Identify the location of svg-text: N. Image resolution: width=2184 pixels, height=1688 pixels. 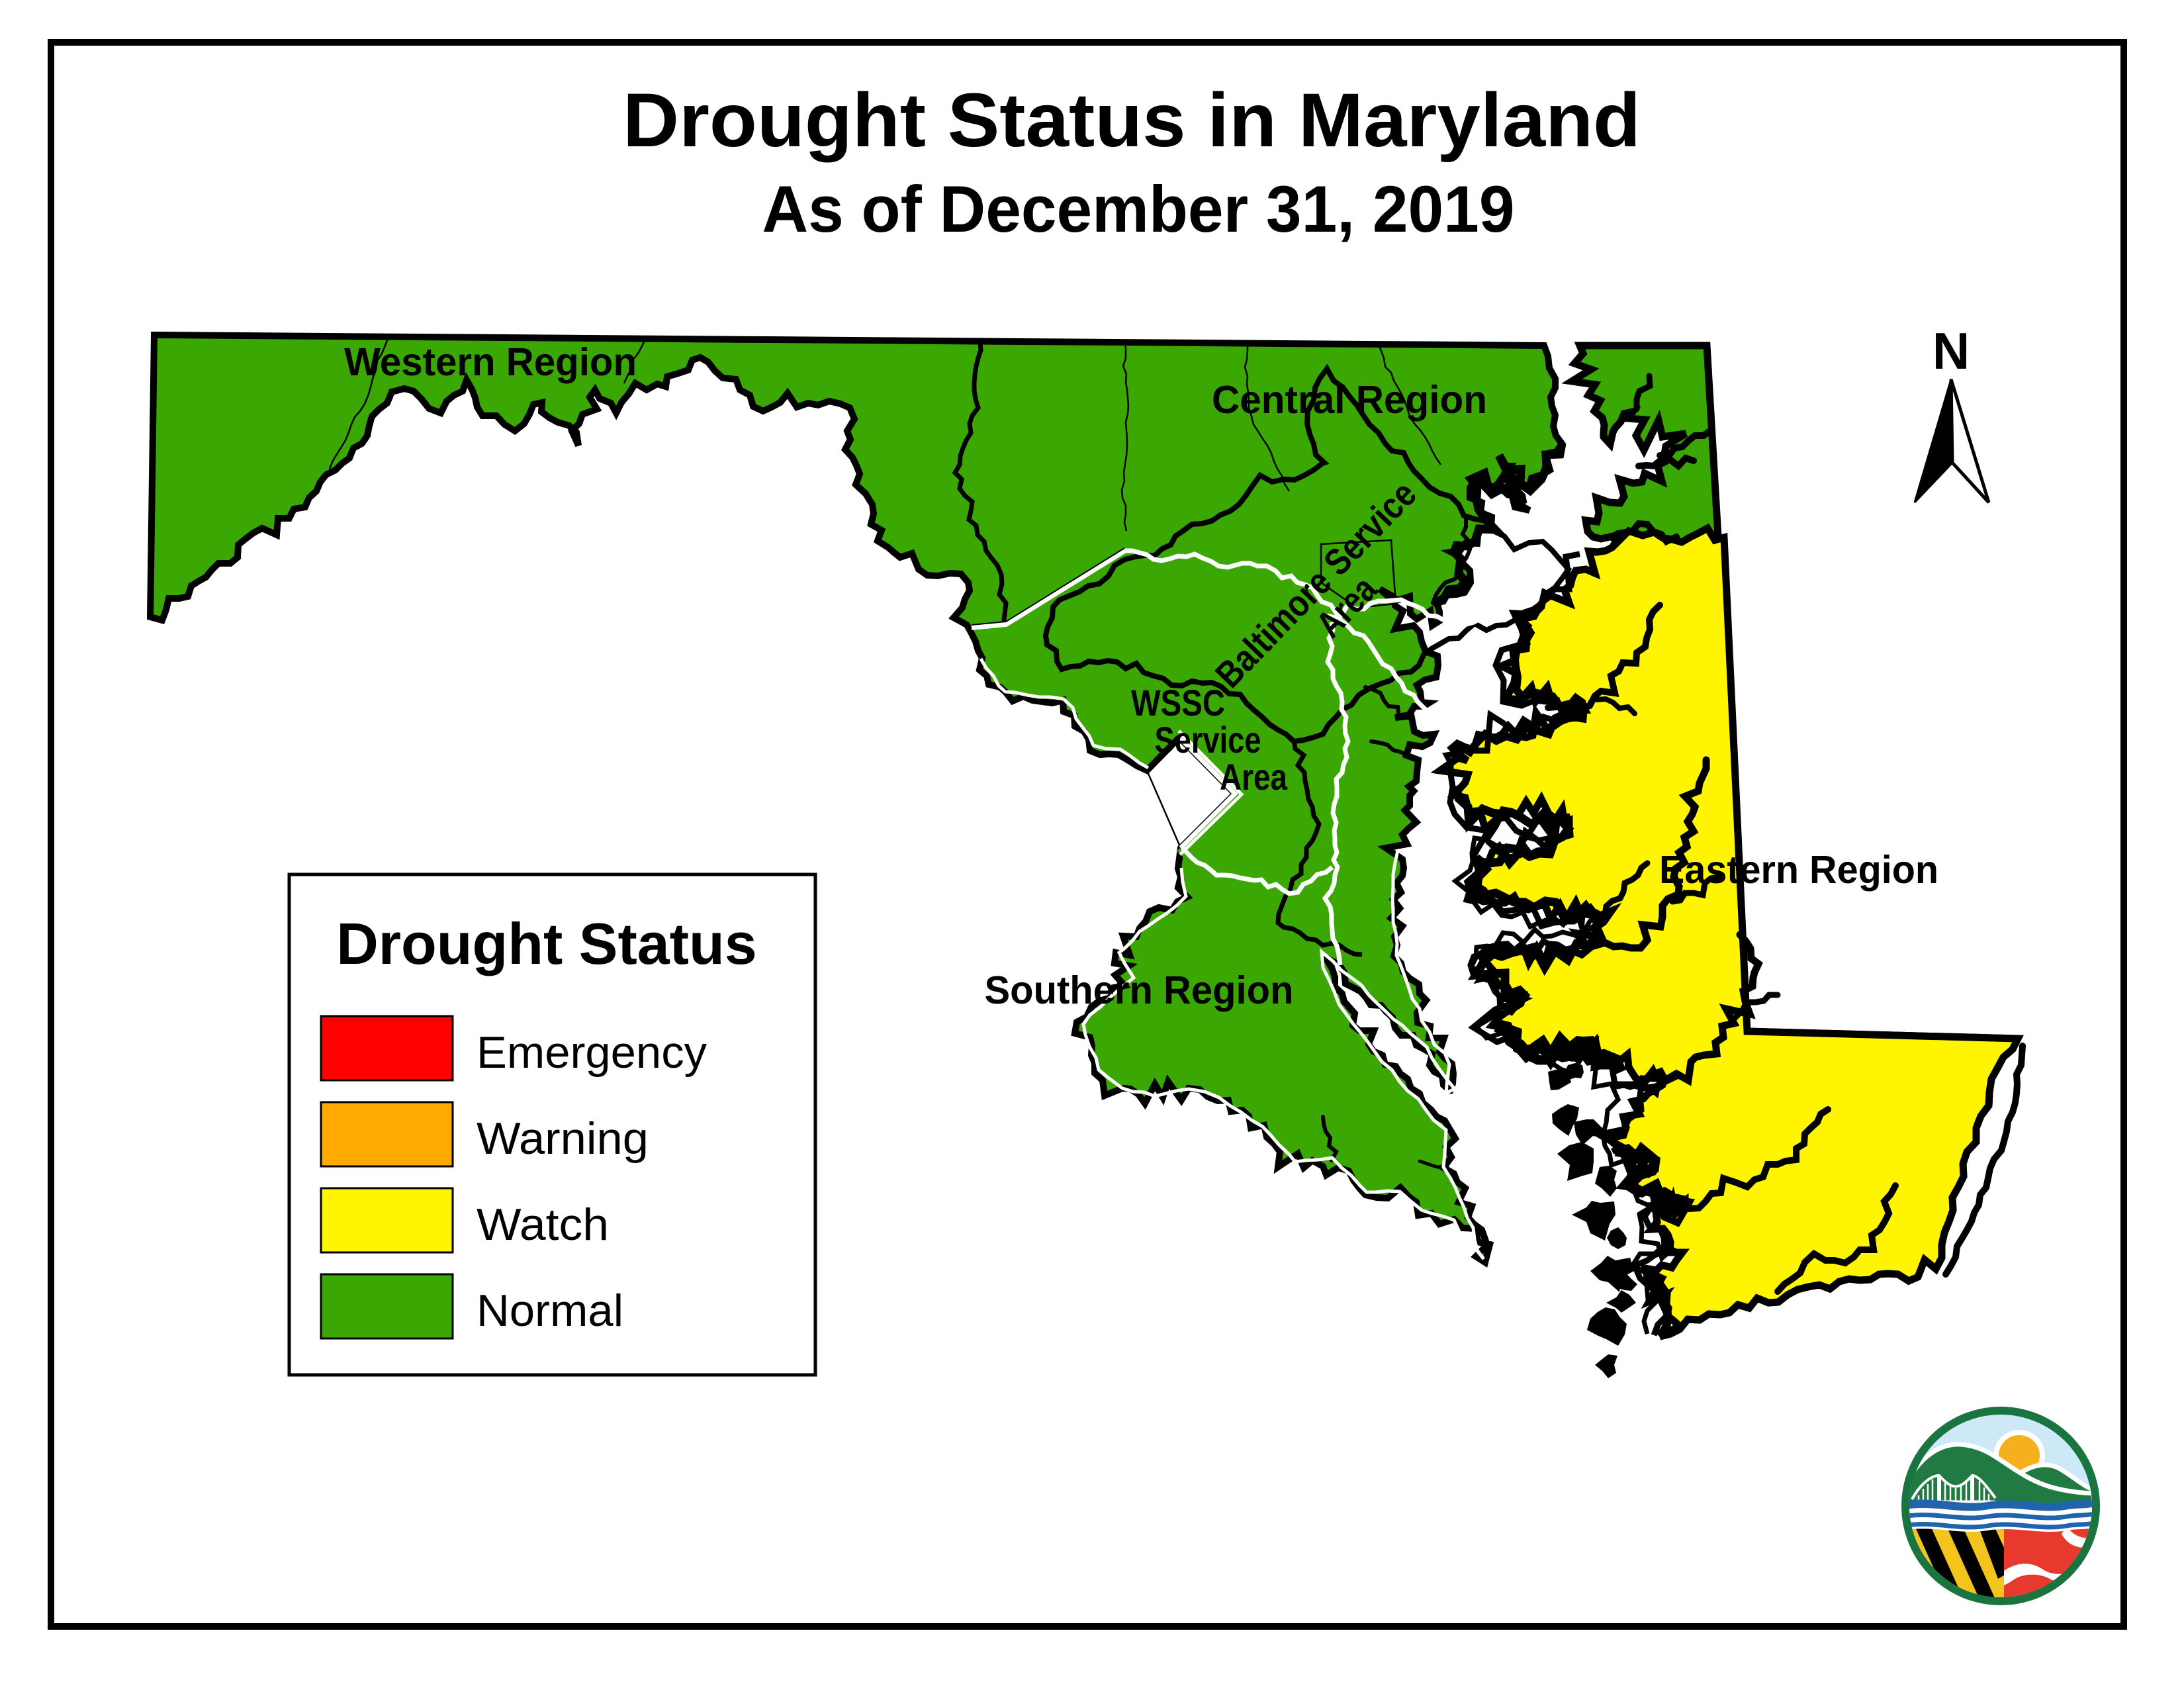
(1951, 351).